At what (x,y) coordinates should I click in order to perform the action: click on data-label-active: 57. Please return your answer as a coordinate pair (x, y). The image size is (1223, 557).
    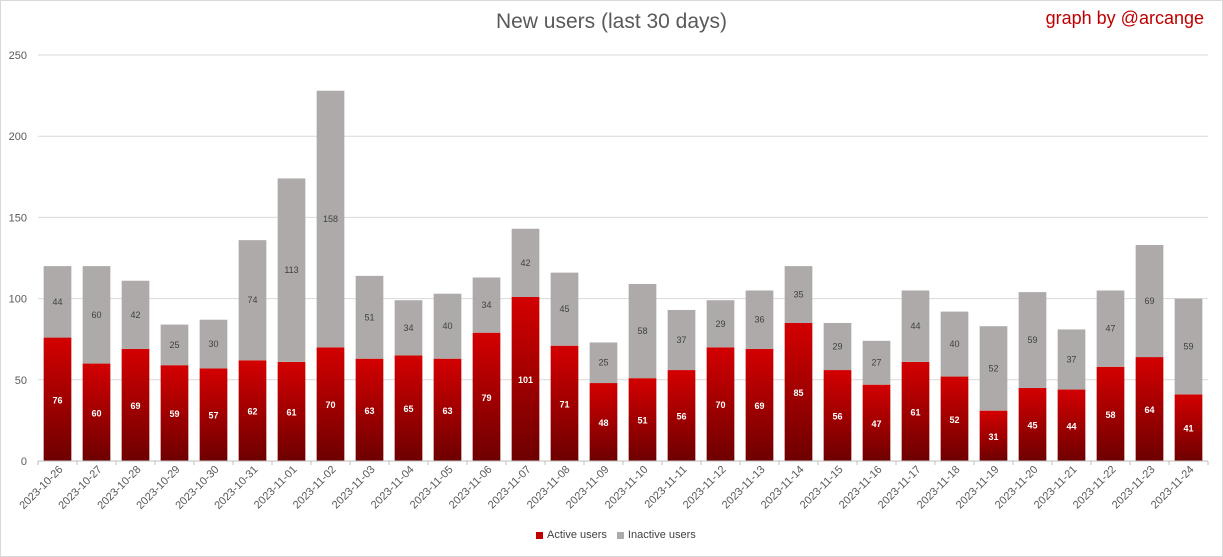
    Looking at the image, I should click on (213, 416).